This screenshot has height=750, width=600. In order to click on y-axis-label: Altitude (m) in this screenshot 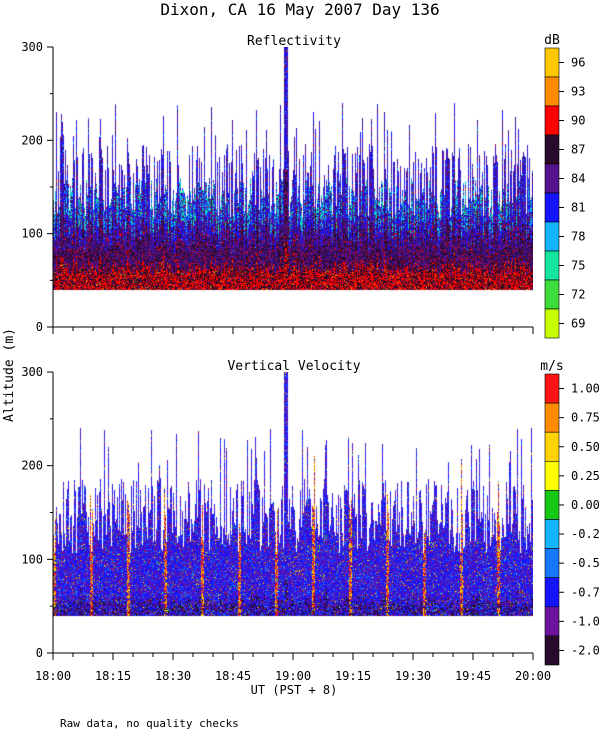, I will do `click(9, 375)`.